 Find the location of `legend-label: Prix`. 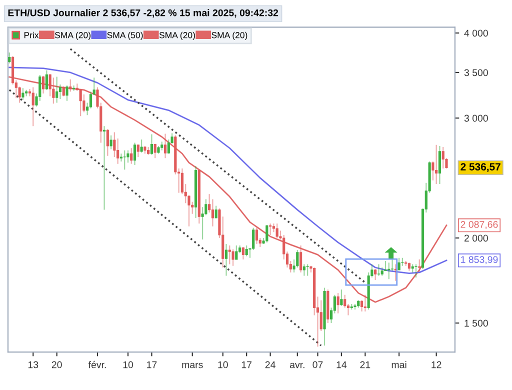

legend-label: Prix is located at coordinates (31, 35).